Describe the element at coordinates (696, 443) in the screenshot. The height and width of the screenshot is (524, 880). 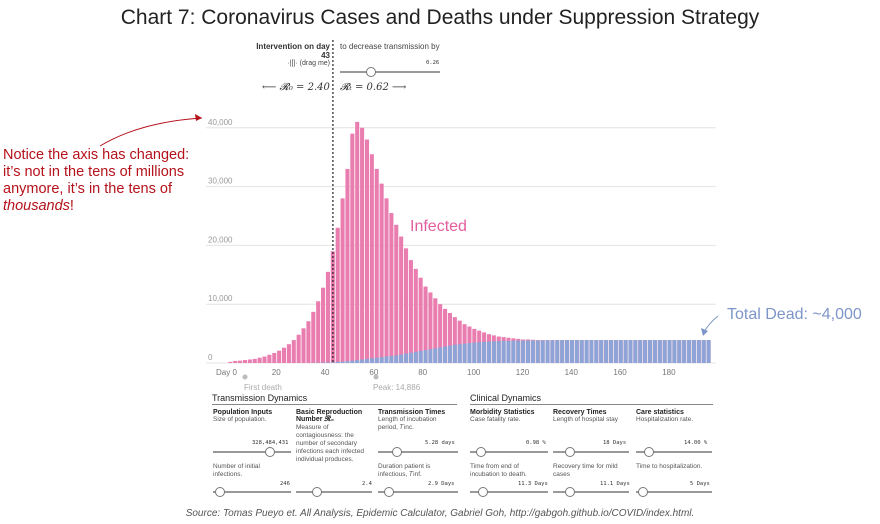
I see `hospitalization-rate-value: 14.00 %` at that location.